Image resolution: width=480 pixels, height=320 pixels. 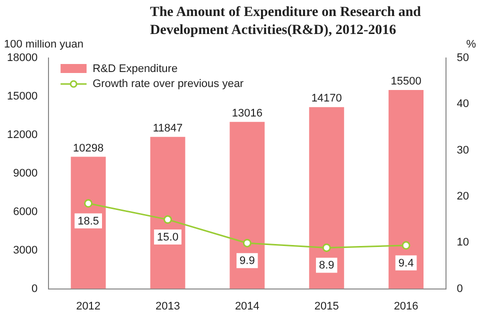 What do you see at coordinates (88, 306) in the screenshot?
I see `x-tick-label: 2012` at bounding box center [88, 306].